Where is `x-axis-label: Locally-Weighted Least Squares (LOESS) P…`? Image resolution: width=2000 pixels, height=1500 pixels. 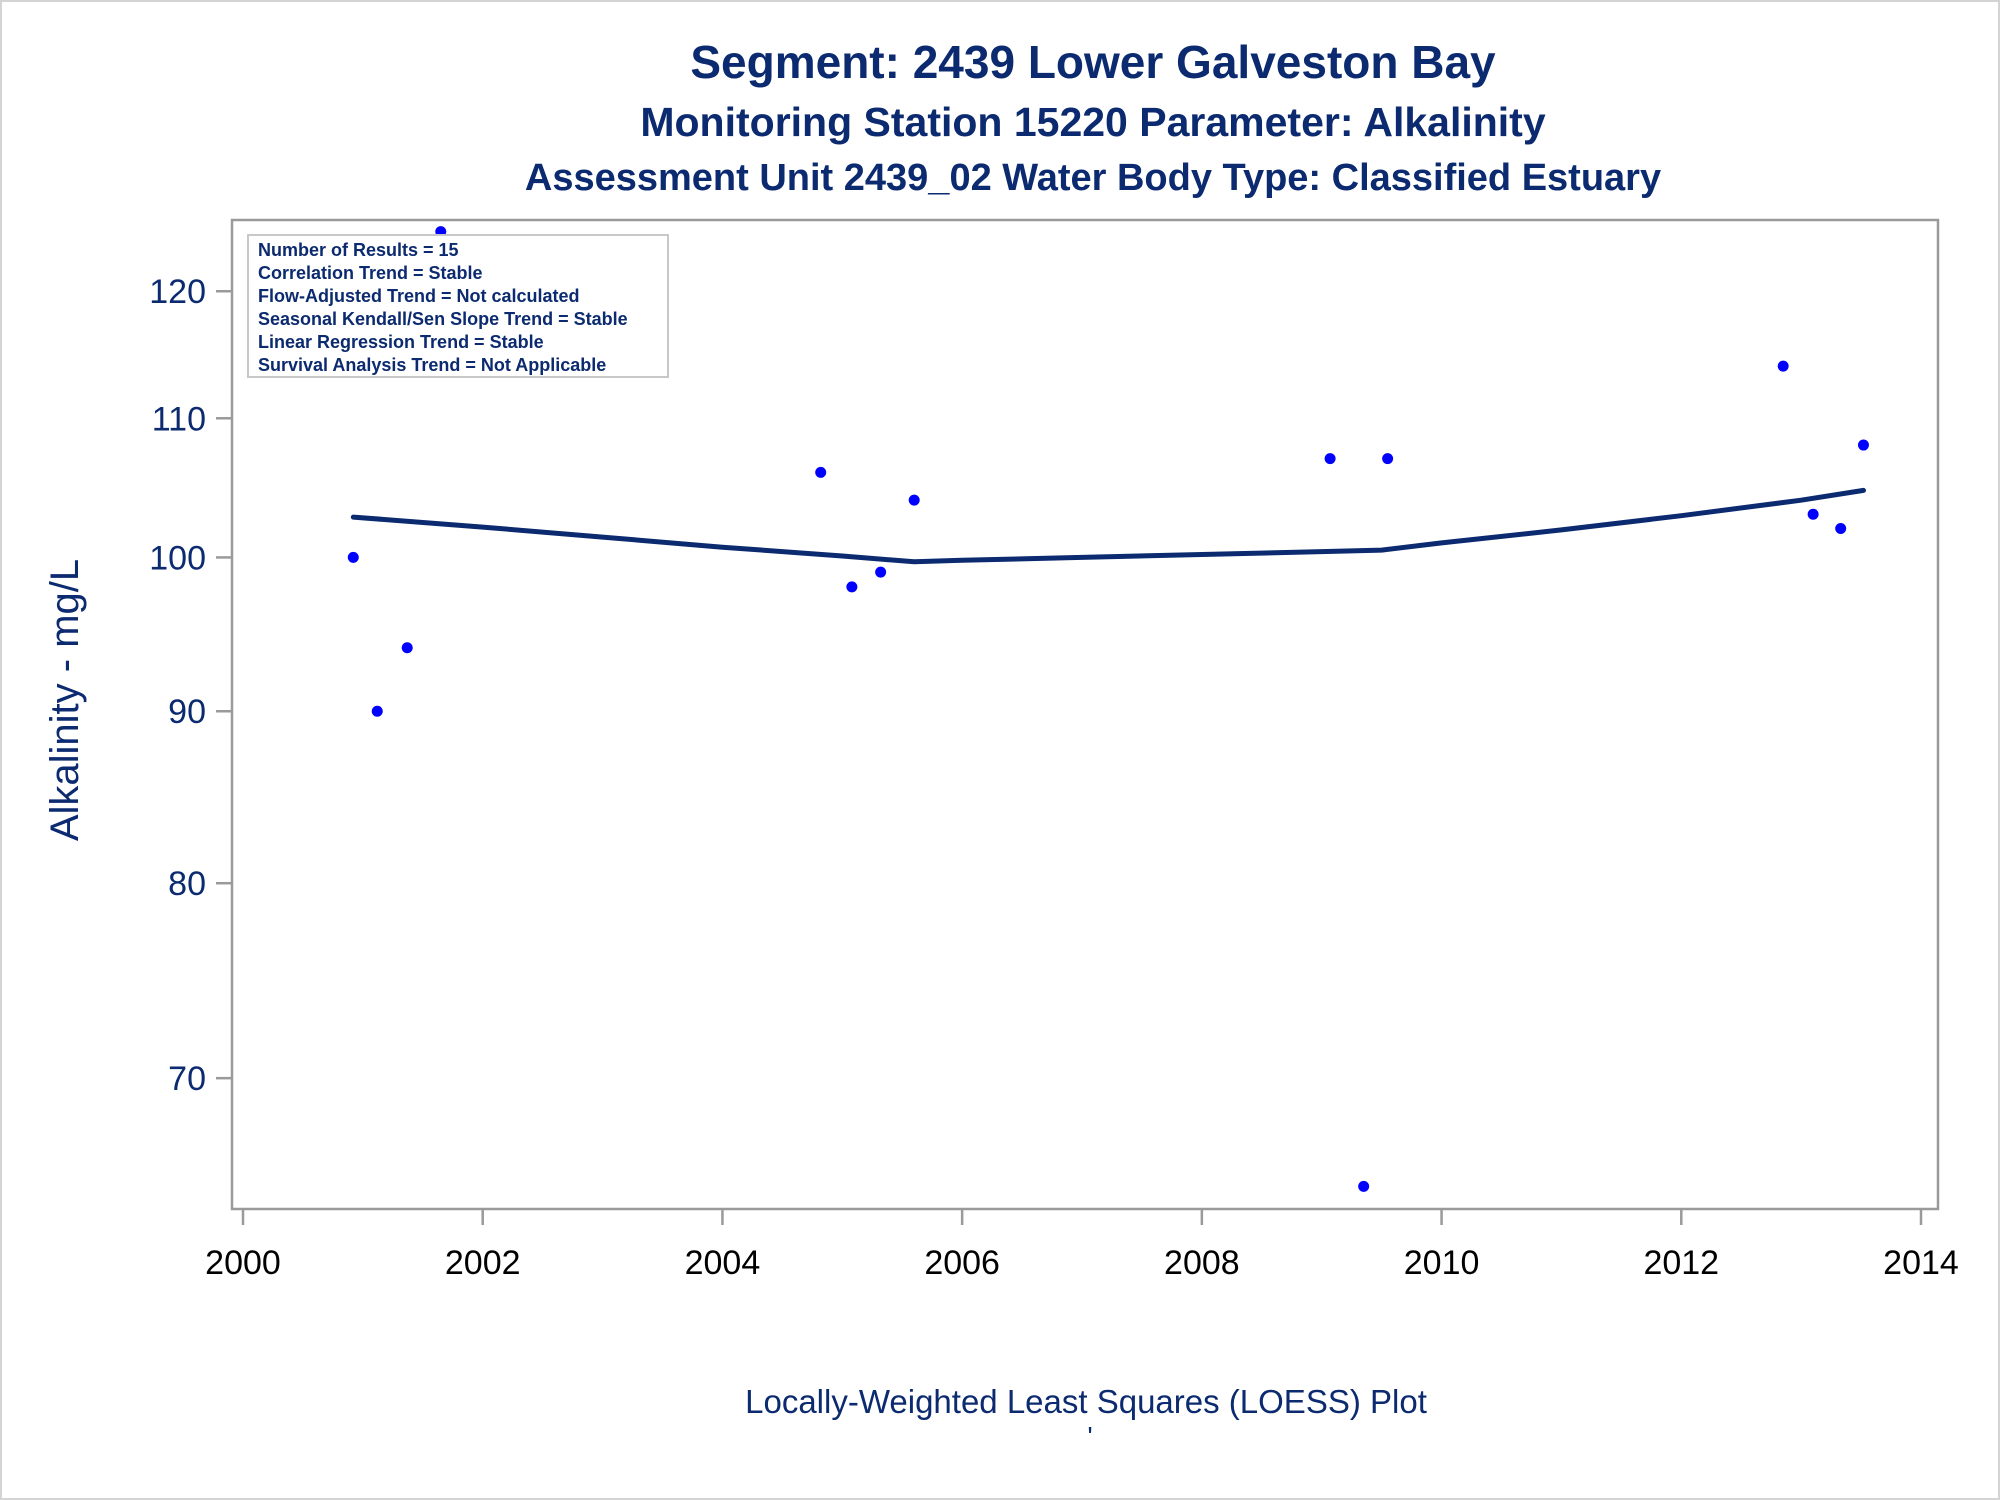
x-axis-label: Locally-Weighted Least Squares (LOESS) P… is located at coordinates (1086, 1401).